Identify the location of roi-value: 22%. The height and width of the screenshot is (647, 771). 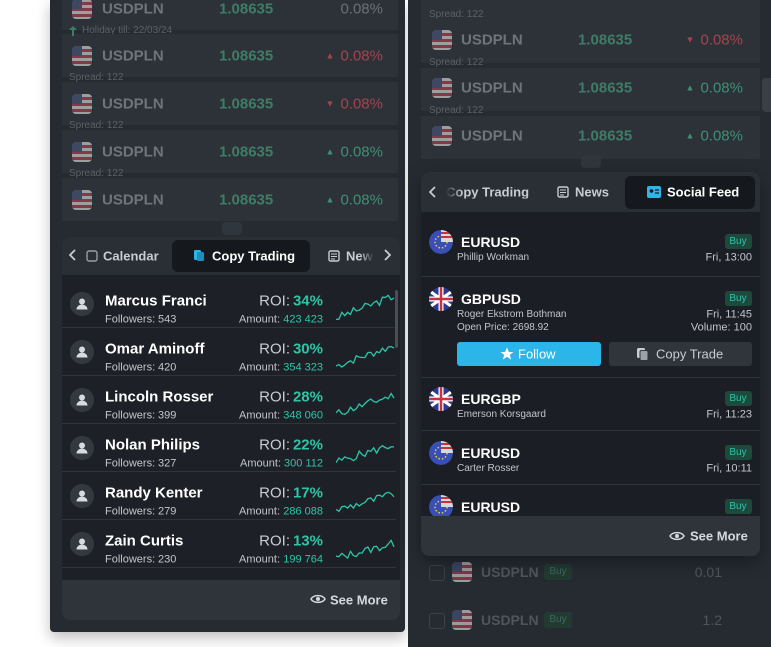
(307, 445).